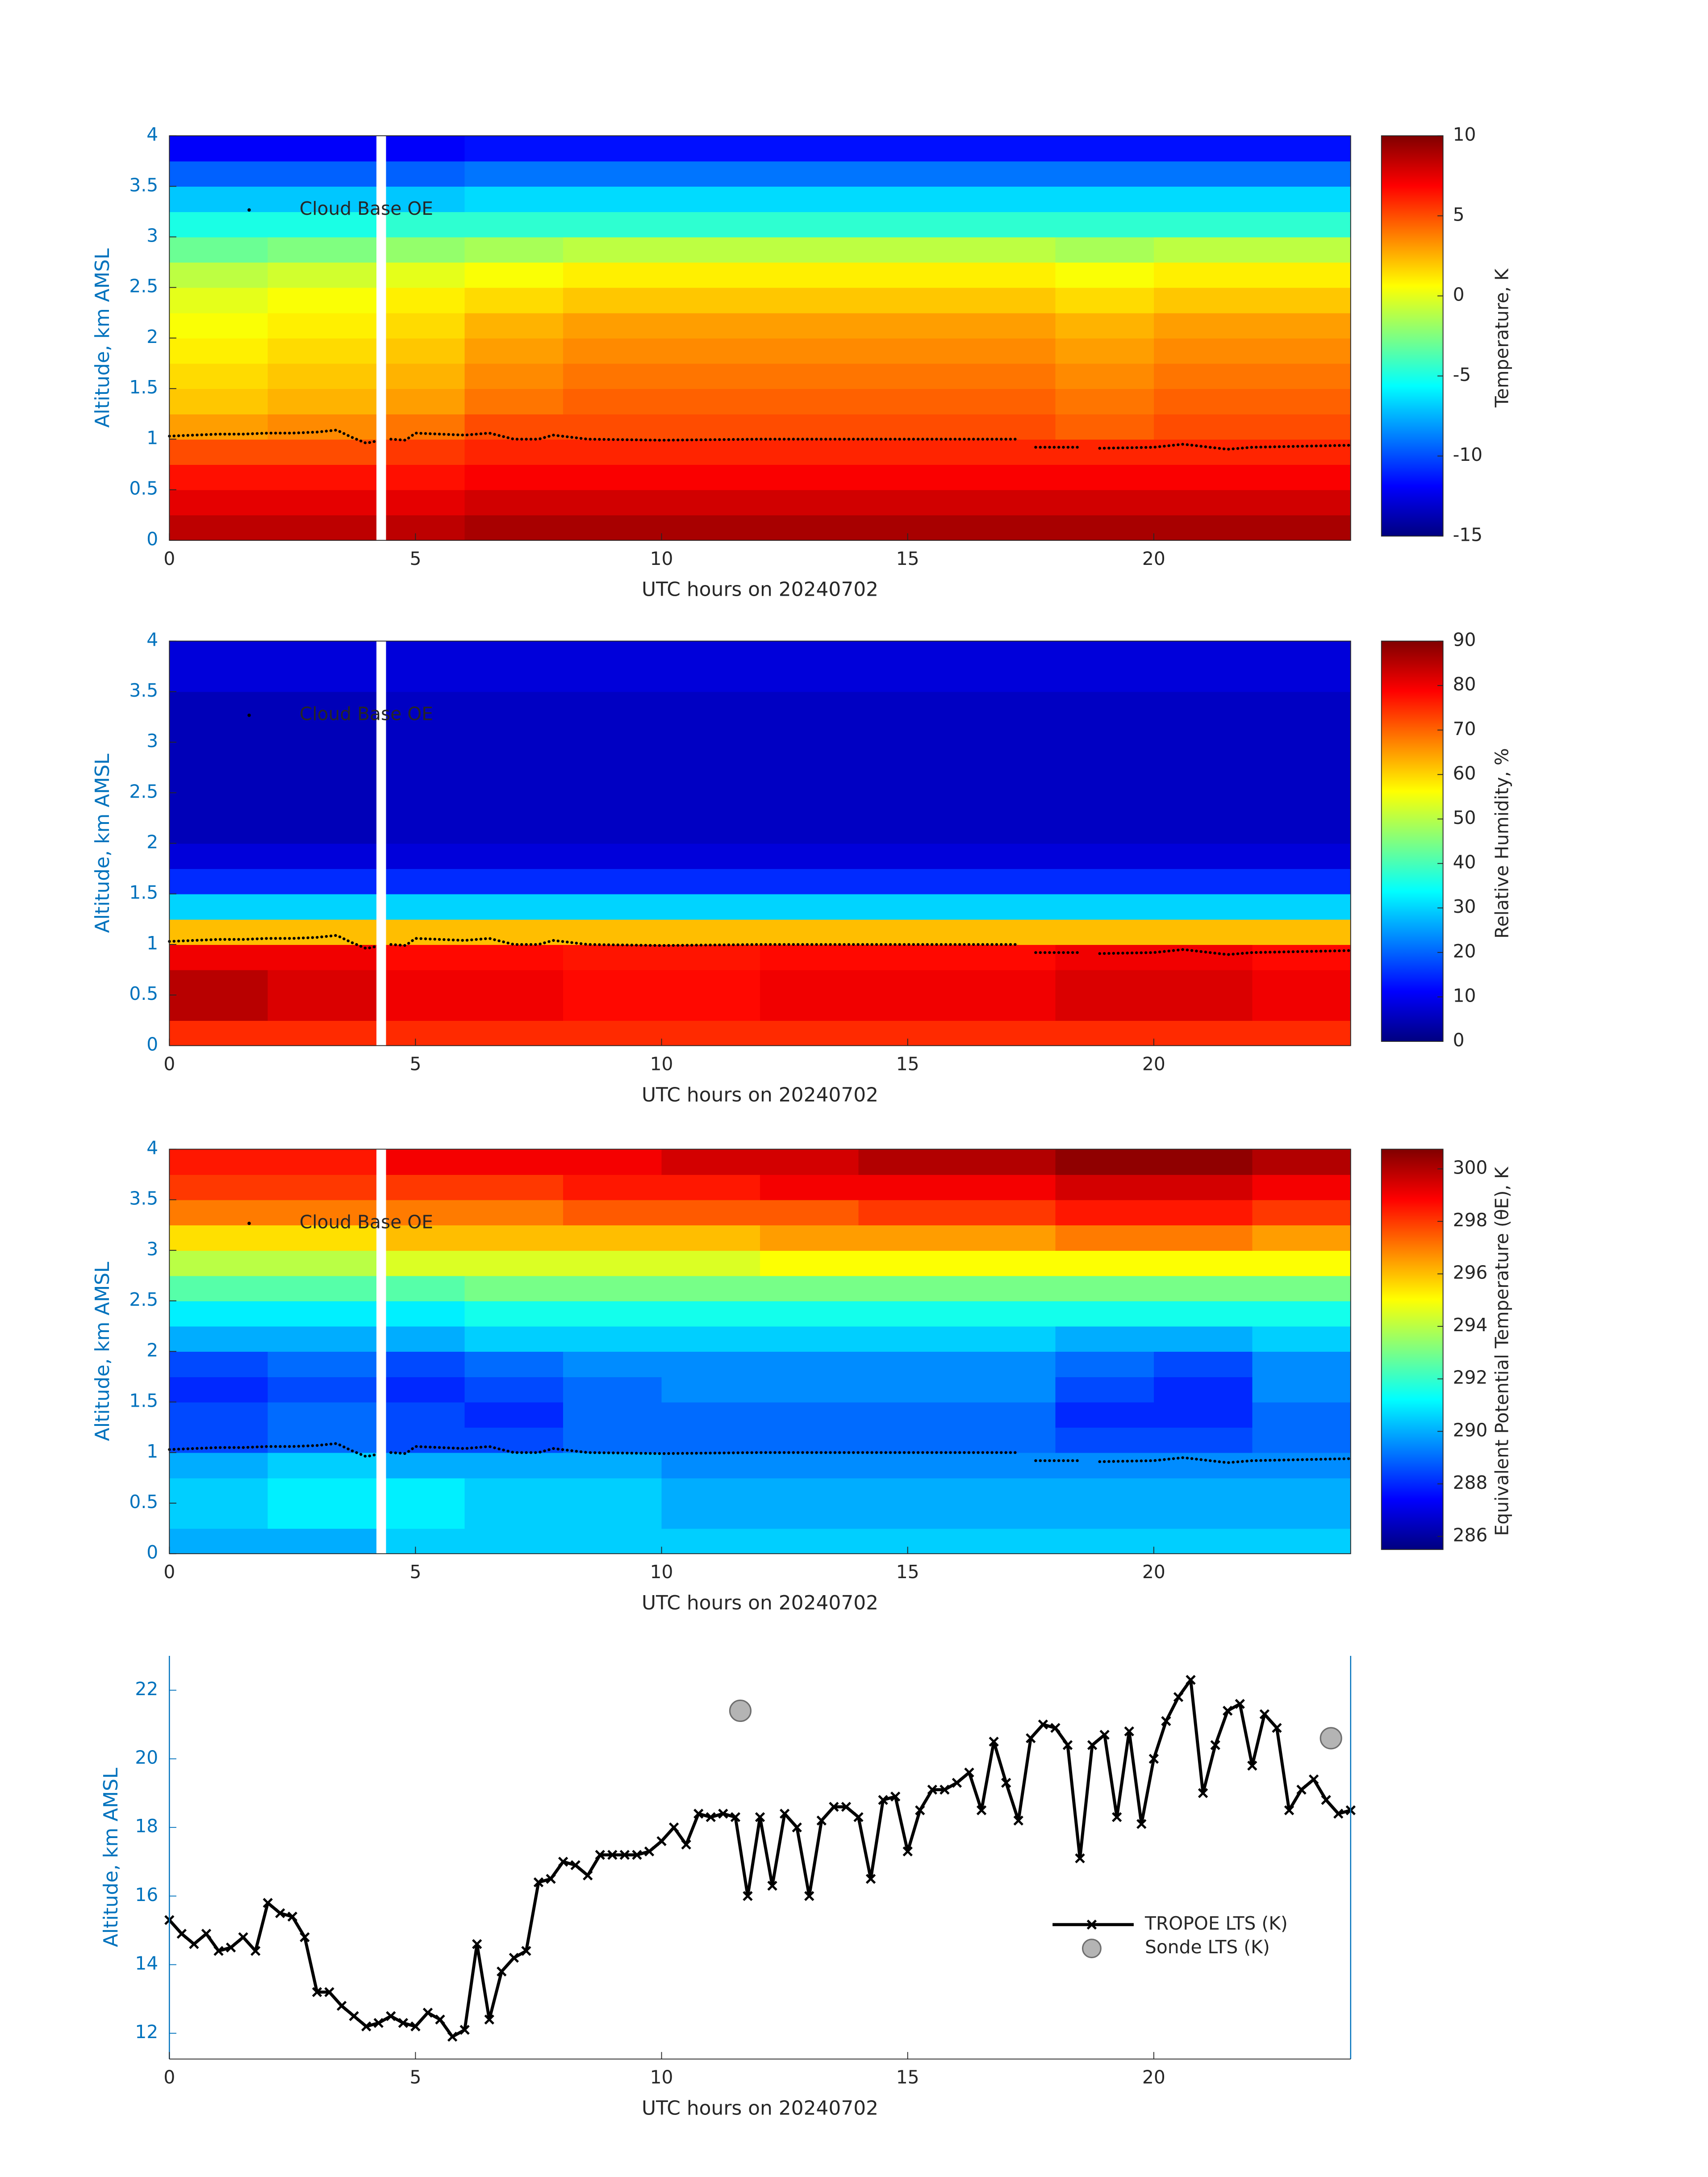 This screenshot has height=2177, width=1708. I want to click on colorbar, so click(1412, 1349).